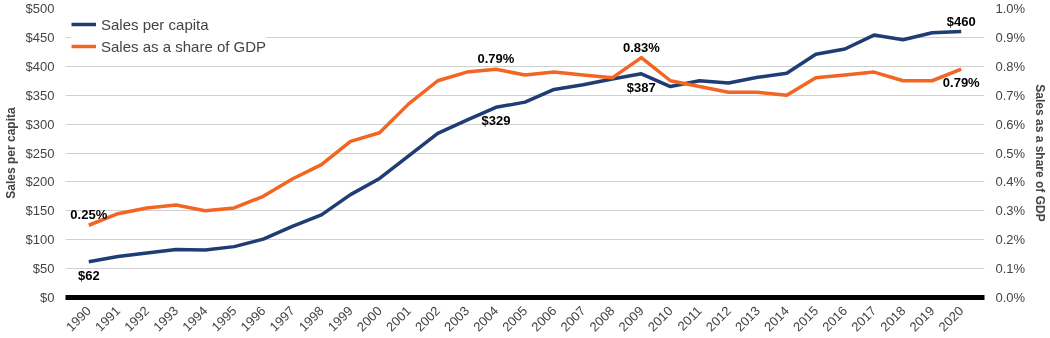 This screenshot has width=1050, height=338. Describe the element at coordinates (1010, 211) in the screenshot. I see `y2-tick-label: 0.3%` at that location.